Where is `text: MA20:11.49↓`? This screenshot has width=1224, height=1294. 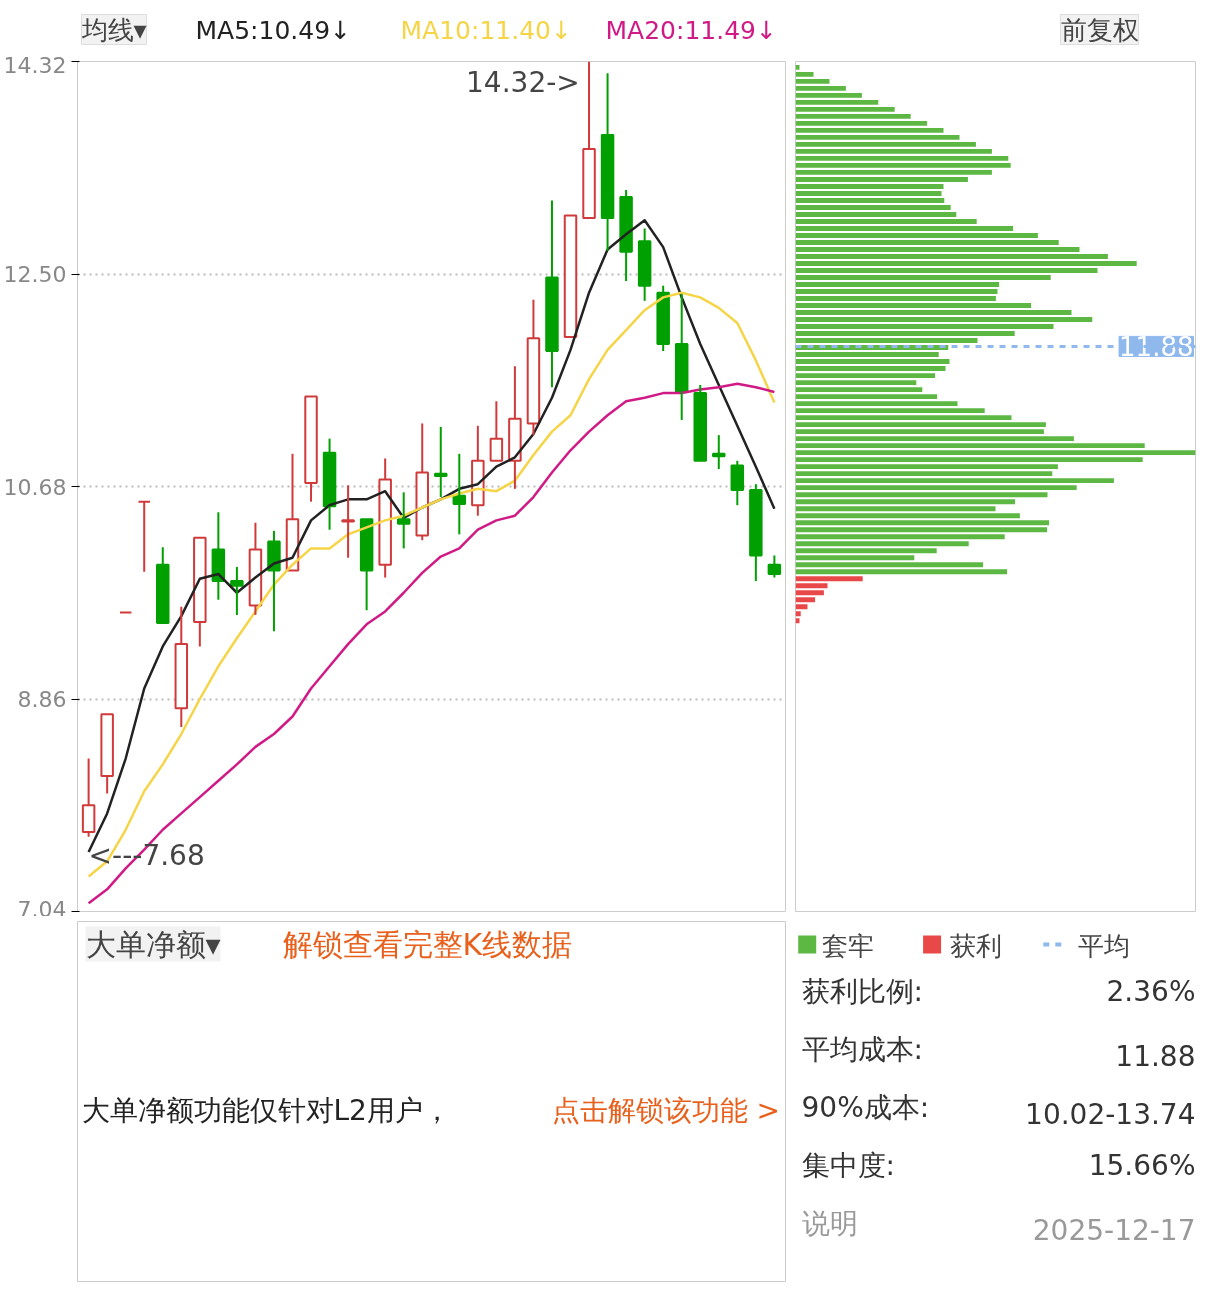
text: MA20:11.49↓ is located at coordinates (691, 30).